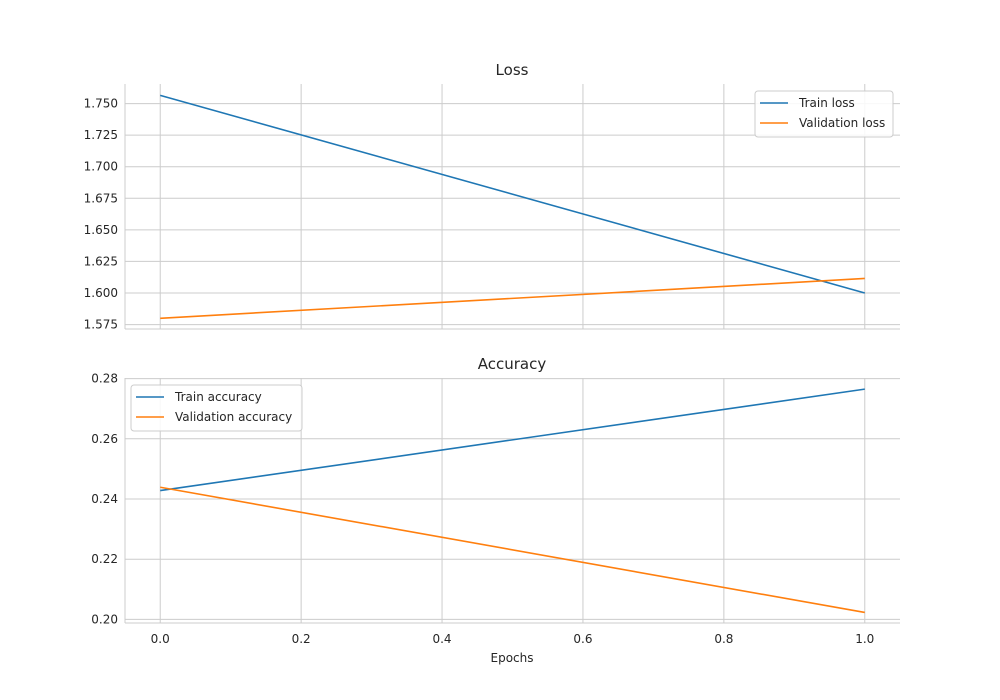  I want to click on y-tick-label: 0.22, so click(104, 559).